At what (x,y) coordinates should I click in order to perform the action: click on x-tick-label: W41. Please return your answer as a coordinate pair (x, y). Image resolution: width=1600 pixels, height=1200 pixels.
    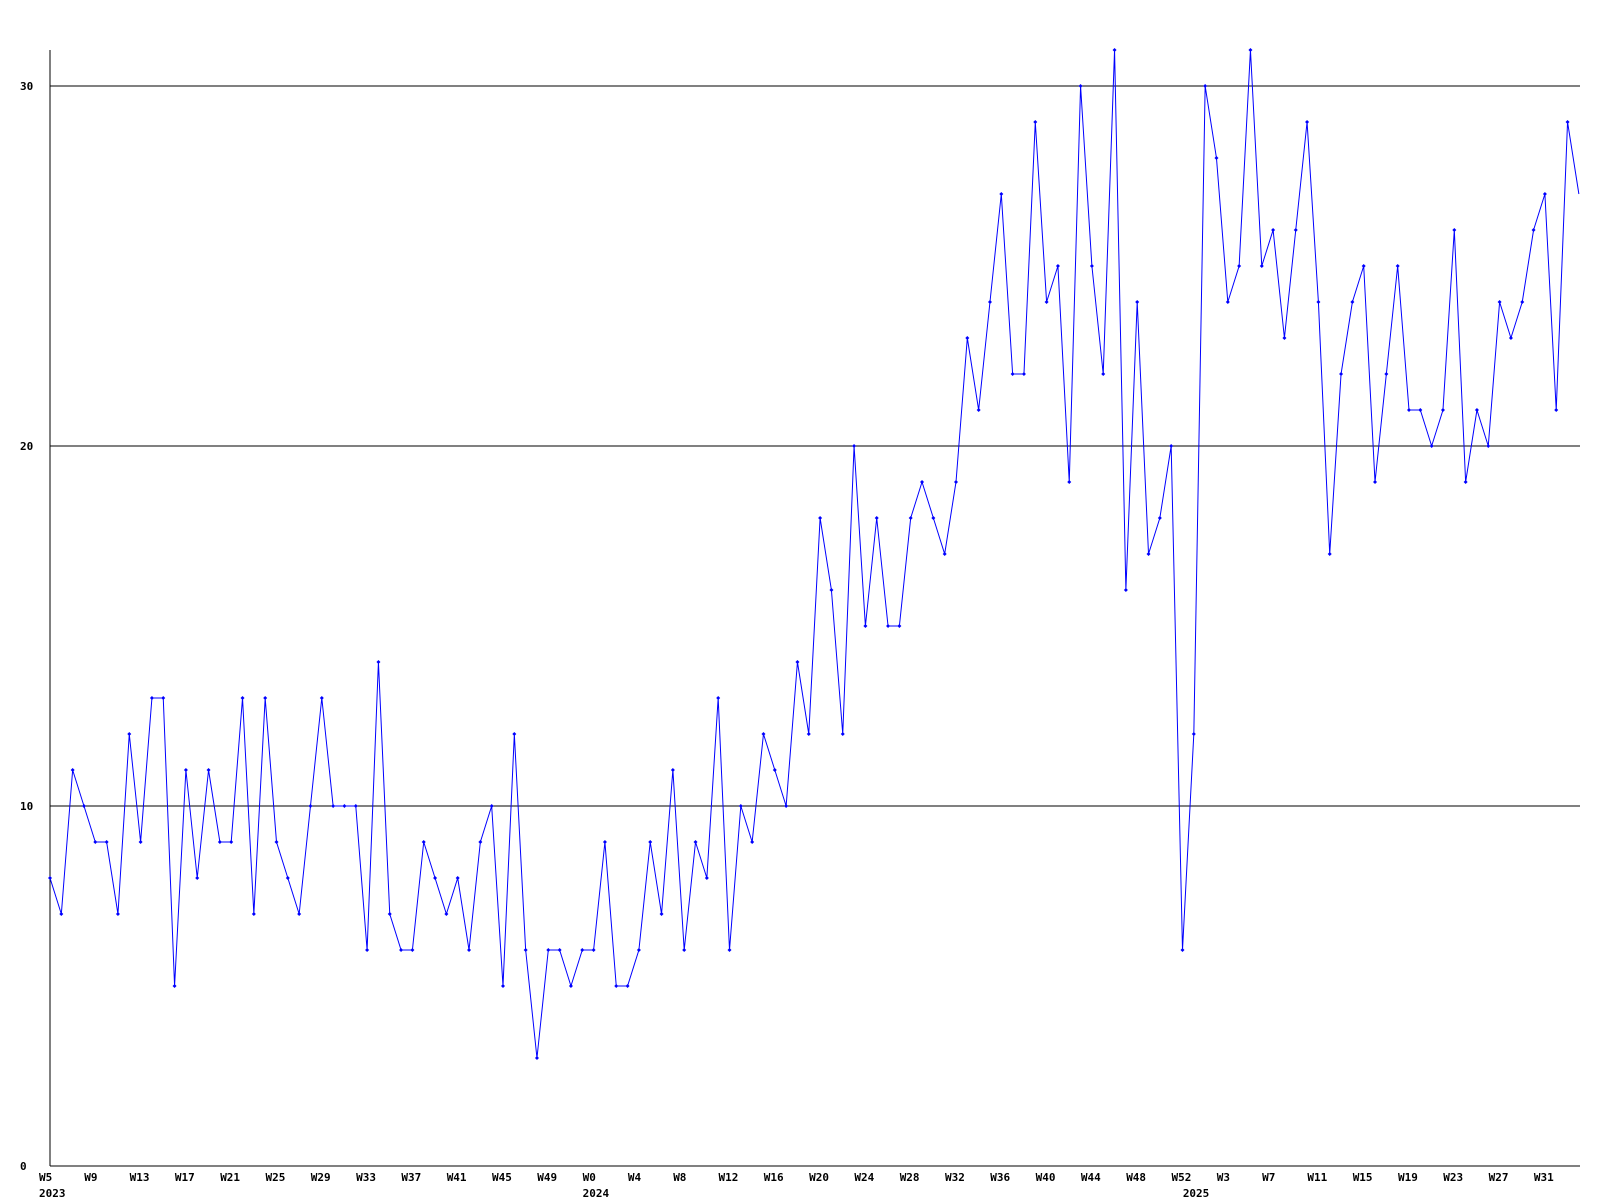
    Looking at the image, I should click on (457, 1177).